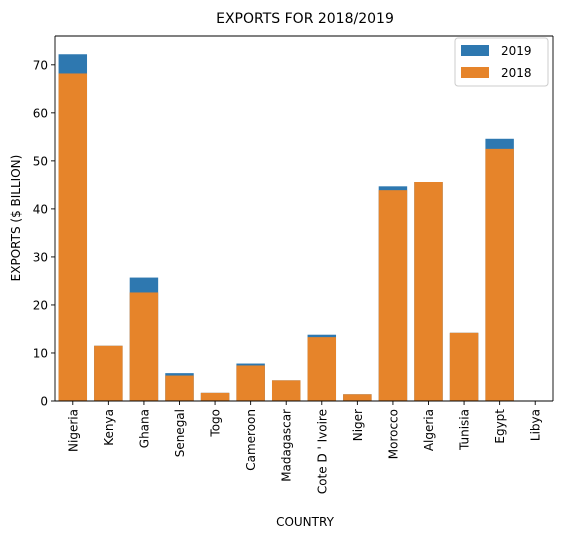  I want to click on bar-2018-senegal, so click(179, 388).